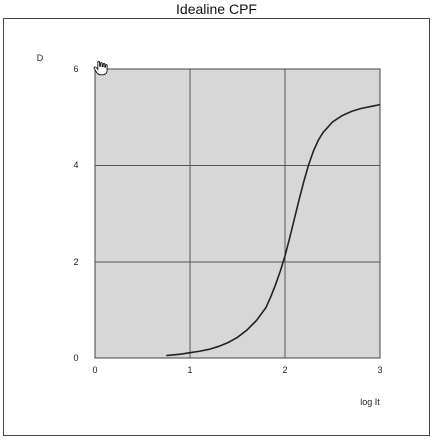  What do you see at coordinates (100, 68) in the screenshot?
I see `hand-cursor-icon` at bounding box center [100, 68].